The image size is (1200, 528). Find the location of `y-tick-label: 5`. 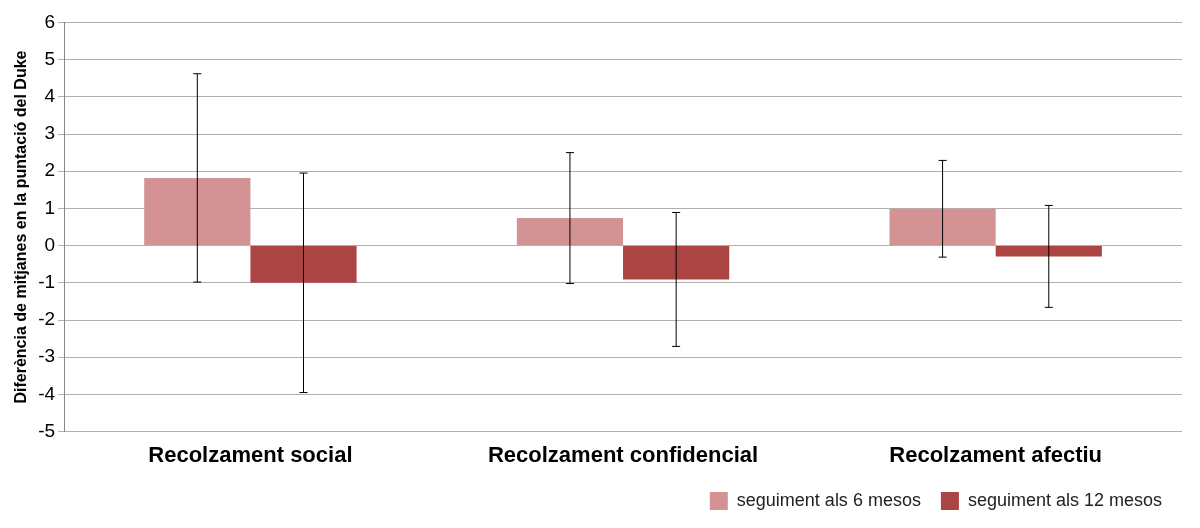

y-tick-label: 5 is located at coordinates (50, 58).